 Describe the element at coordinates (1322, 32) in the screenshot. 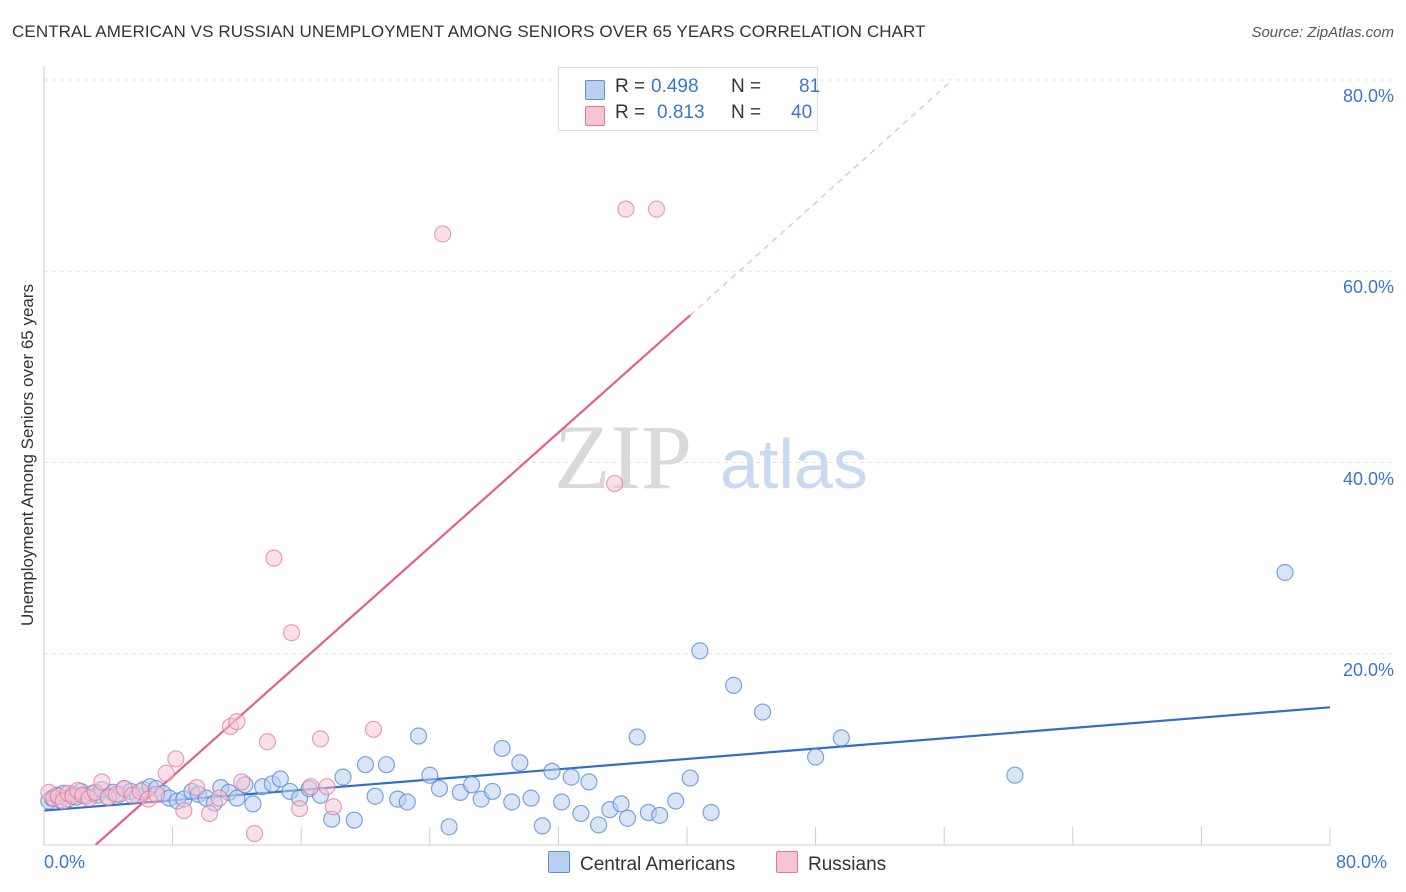

I see `source-label: Source: ZipAtlas.com` at that location.